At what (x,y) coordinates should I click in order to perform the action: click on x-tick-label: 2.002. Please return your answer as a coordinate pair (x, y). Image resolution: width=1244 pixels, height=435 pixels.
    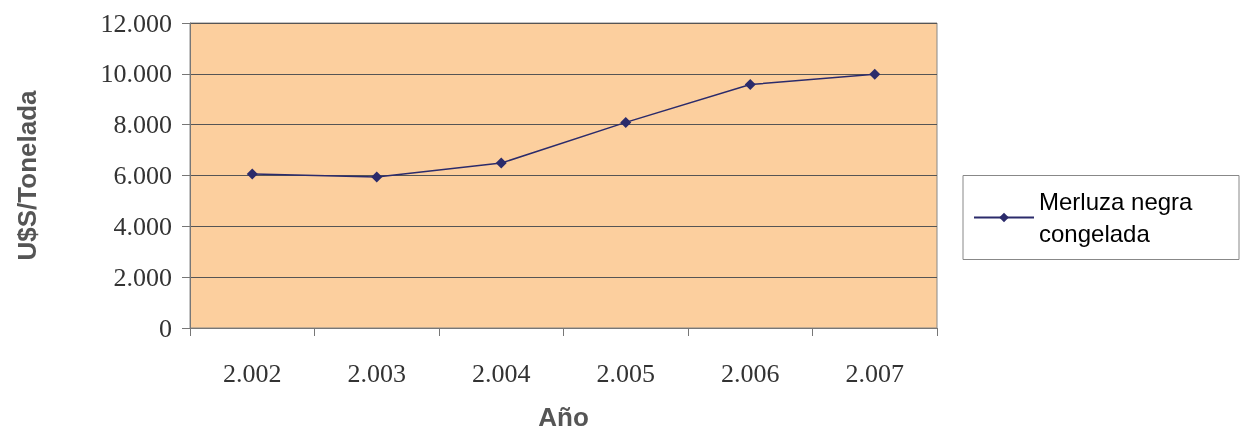
    Looking at the image, I should click on (252, 373).